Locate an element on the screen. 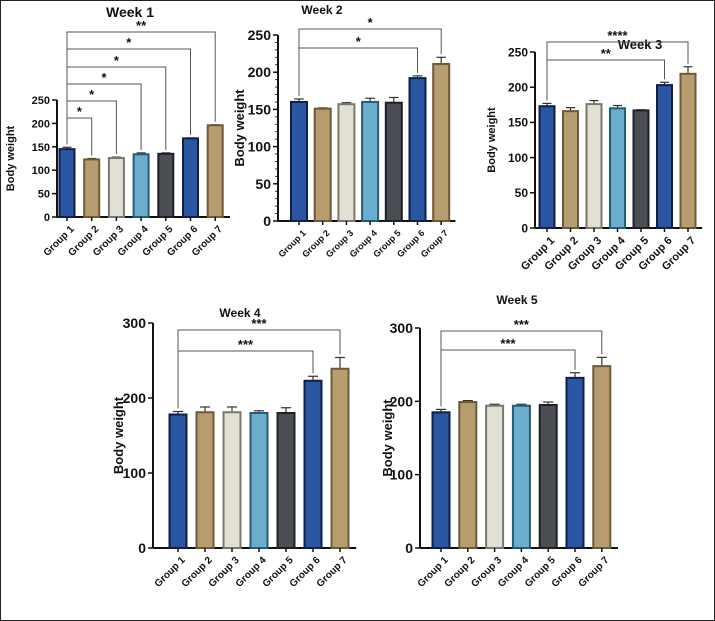 This screenshot has height=621, width=715. chart-title: Week 3 is located at coordinates (640, 44).